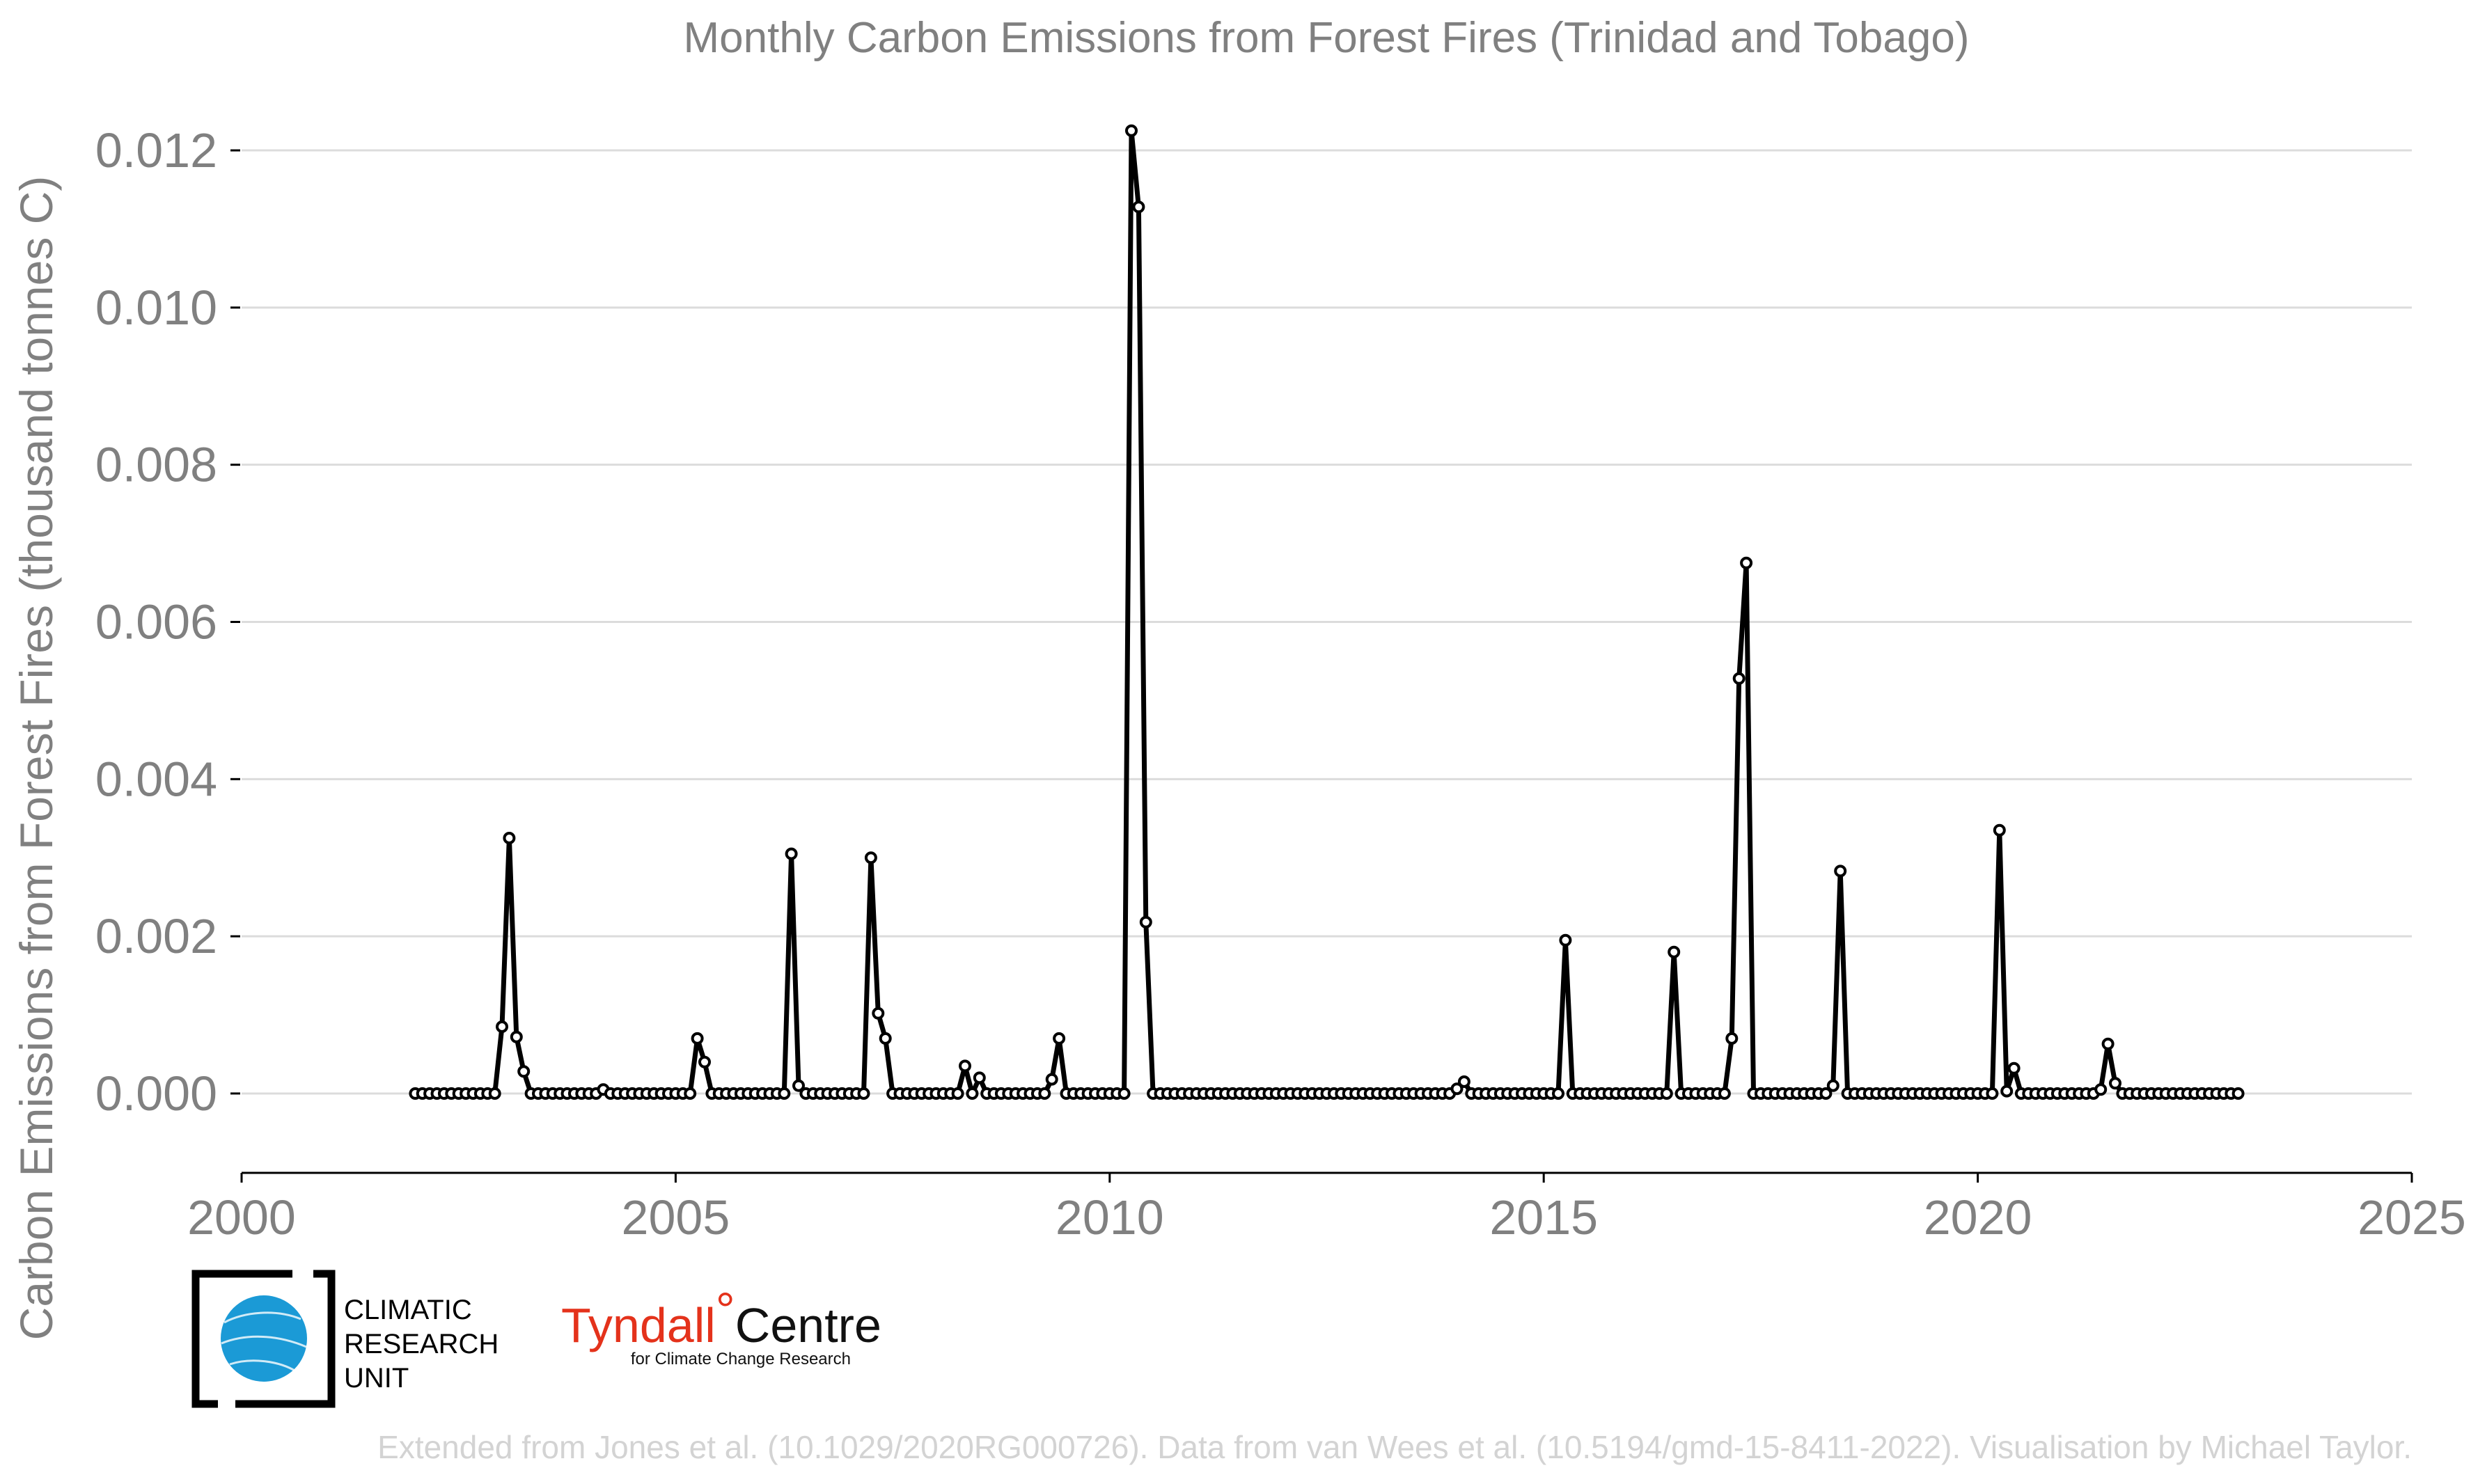  I want to click on cru-logo-line-3: UNIT, so click(376, 1378).